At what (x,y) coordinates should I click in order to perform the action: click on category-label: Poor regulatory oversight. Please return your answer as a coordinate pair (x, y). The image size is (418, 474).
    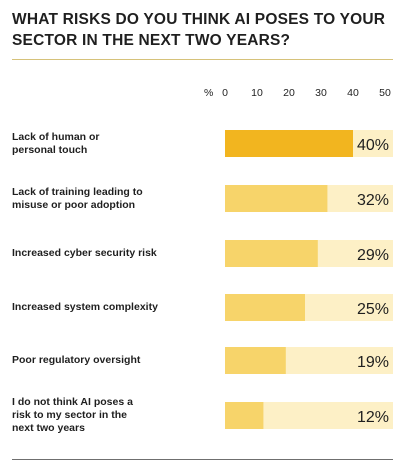
    Looking at the image, I should click on (92, 360).